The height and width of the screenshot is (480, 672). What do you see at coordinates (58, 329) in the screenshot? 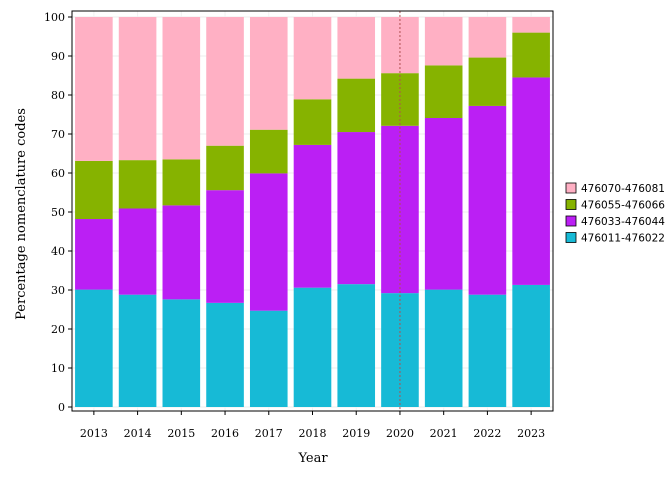
I see `y-tick-label-20: 20` at bounding box center [58, 329].